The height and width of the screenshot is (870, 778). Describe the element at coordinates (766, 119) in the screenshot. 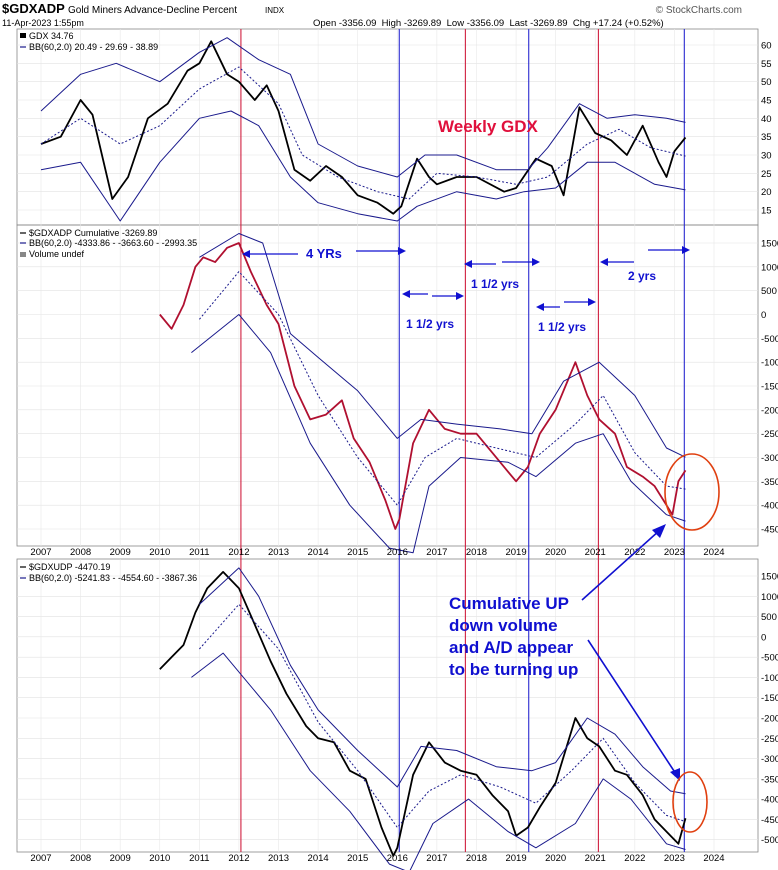

I see `y-tick-label: 40` at that location.